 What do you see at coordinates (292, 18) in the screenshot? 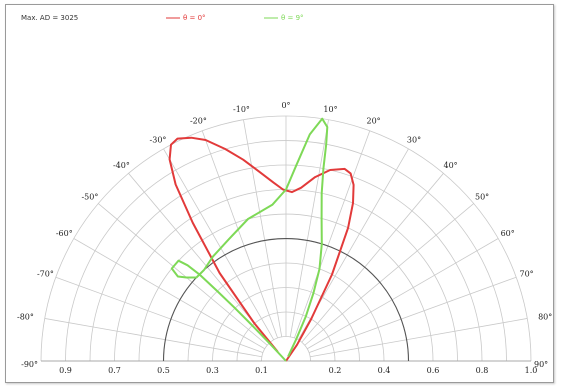
I see `legend-label-green: θ = 9°` at bounding box center [292, 18].